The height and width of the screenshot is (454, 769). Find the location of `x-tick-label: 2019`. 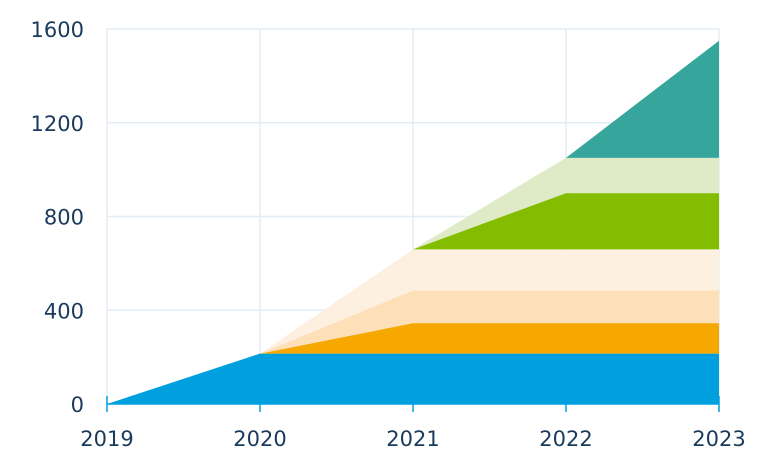

x-tick-label: 2019 is located at coordinates (106, 439).